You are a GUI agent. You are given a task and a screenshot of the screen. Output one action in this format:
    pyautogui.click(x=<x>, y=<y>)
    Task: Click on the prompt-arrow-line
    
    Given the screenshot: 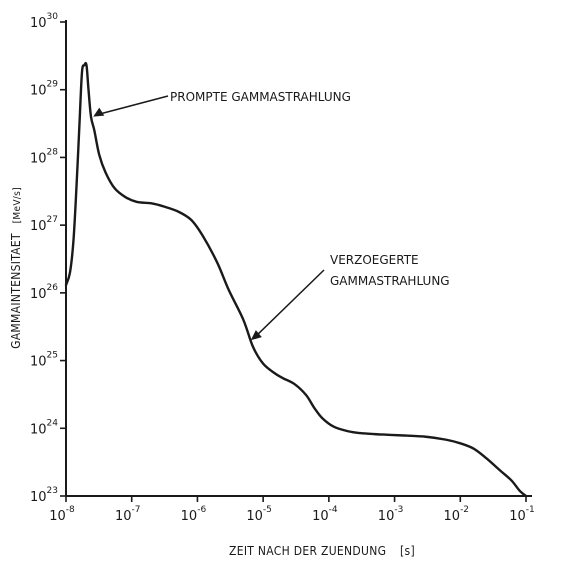 What is the action you would take?
    pyautogui.click(x=133, y=105)
    